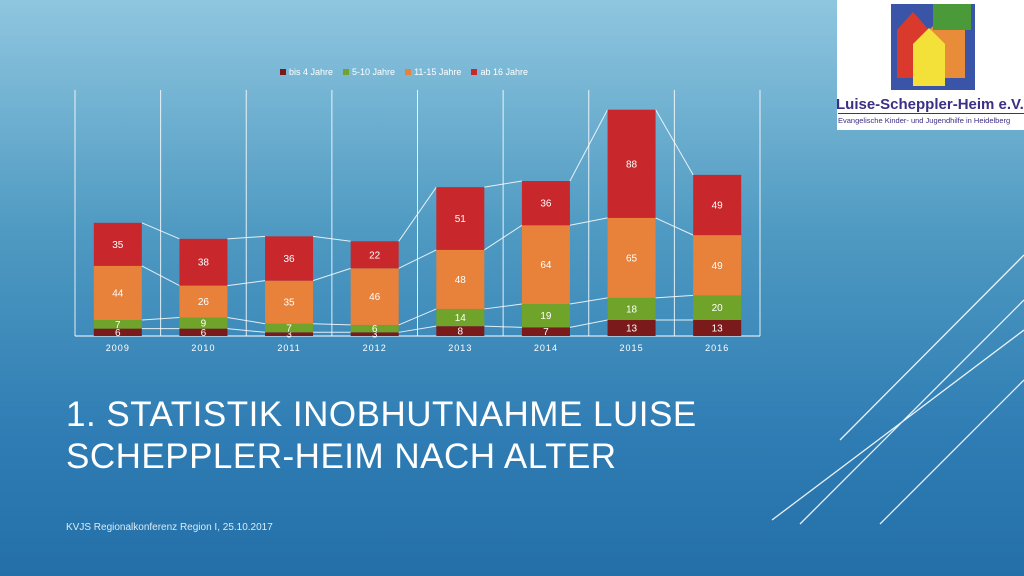 Image resolution: width=1024 pixels, height=576 pixels. I want to click on x-tick-label: 2009, so click(118, 348).